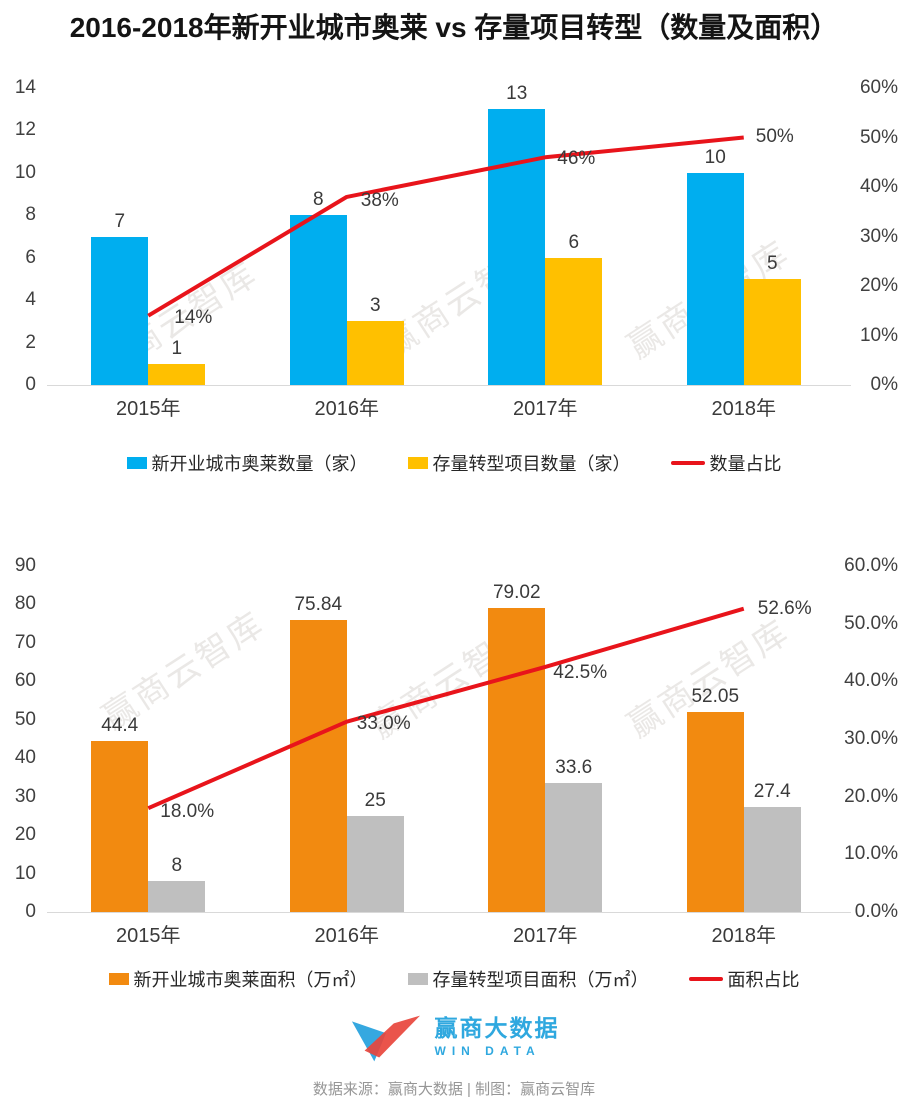 Image resolution: width=908 pixels, height=1100 pixels. Describe the element at coordinates (25, 87) in the screenshot. I see `y-axis-left-tick: 14` at that location.